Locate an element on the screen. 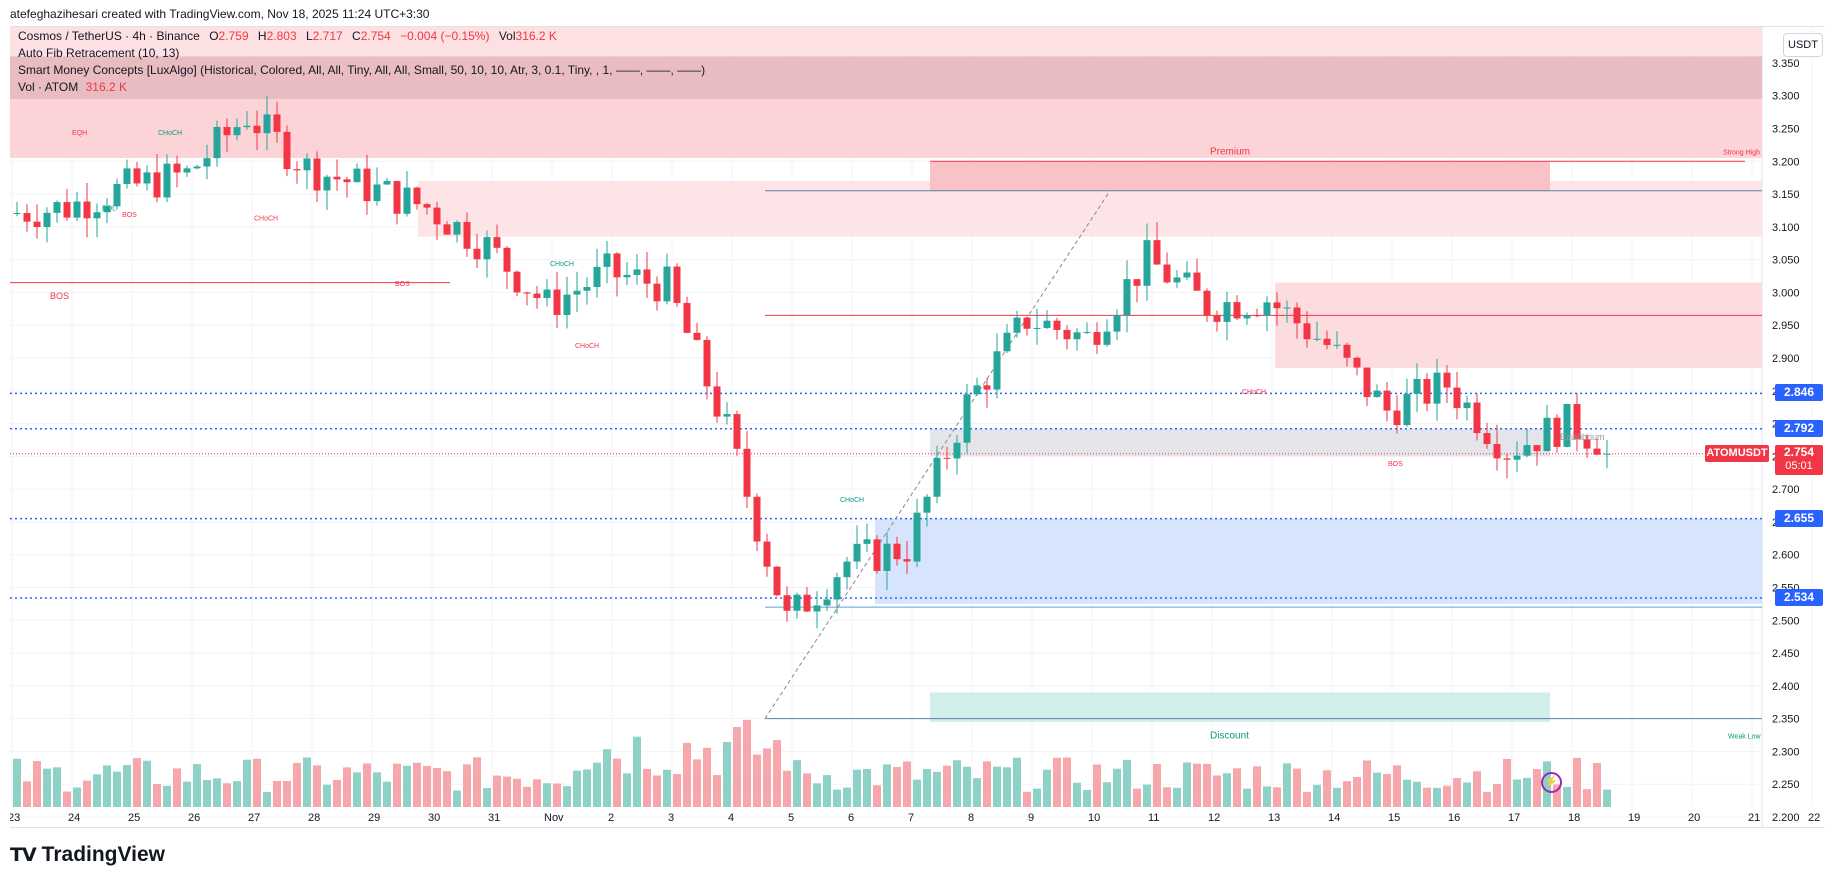 The image size is (1835, 883). price-tick-label: 2.900 is located at coordinates (1786, 359).